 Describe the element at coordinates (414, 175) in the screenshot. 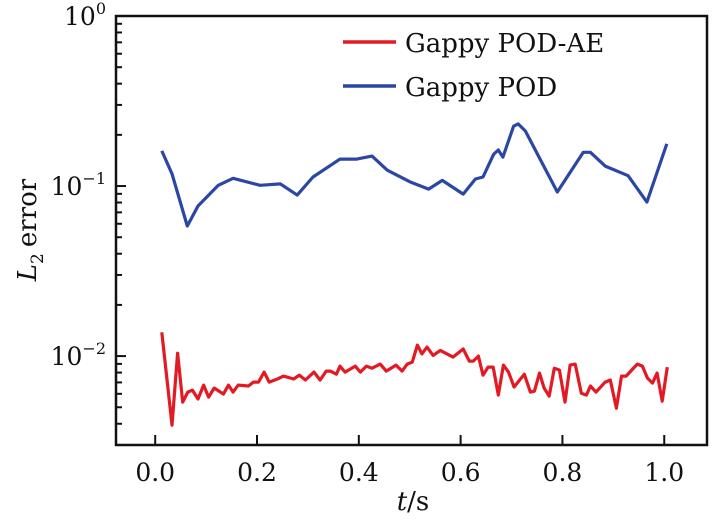

I see `series-line-gappy-pod` at that location.